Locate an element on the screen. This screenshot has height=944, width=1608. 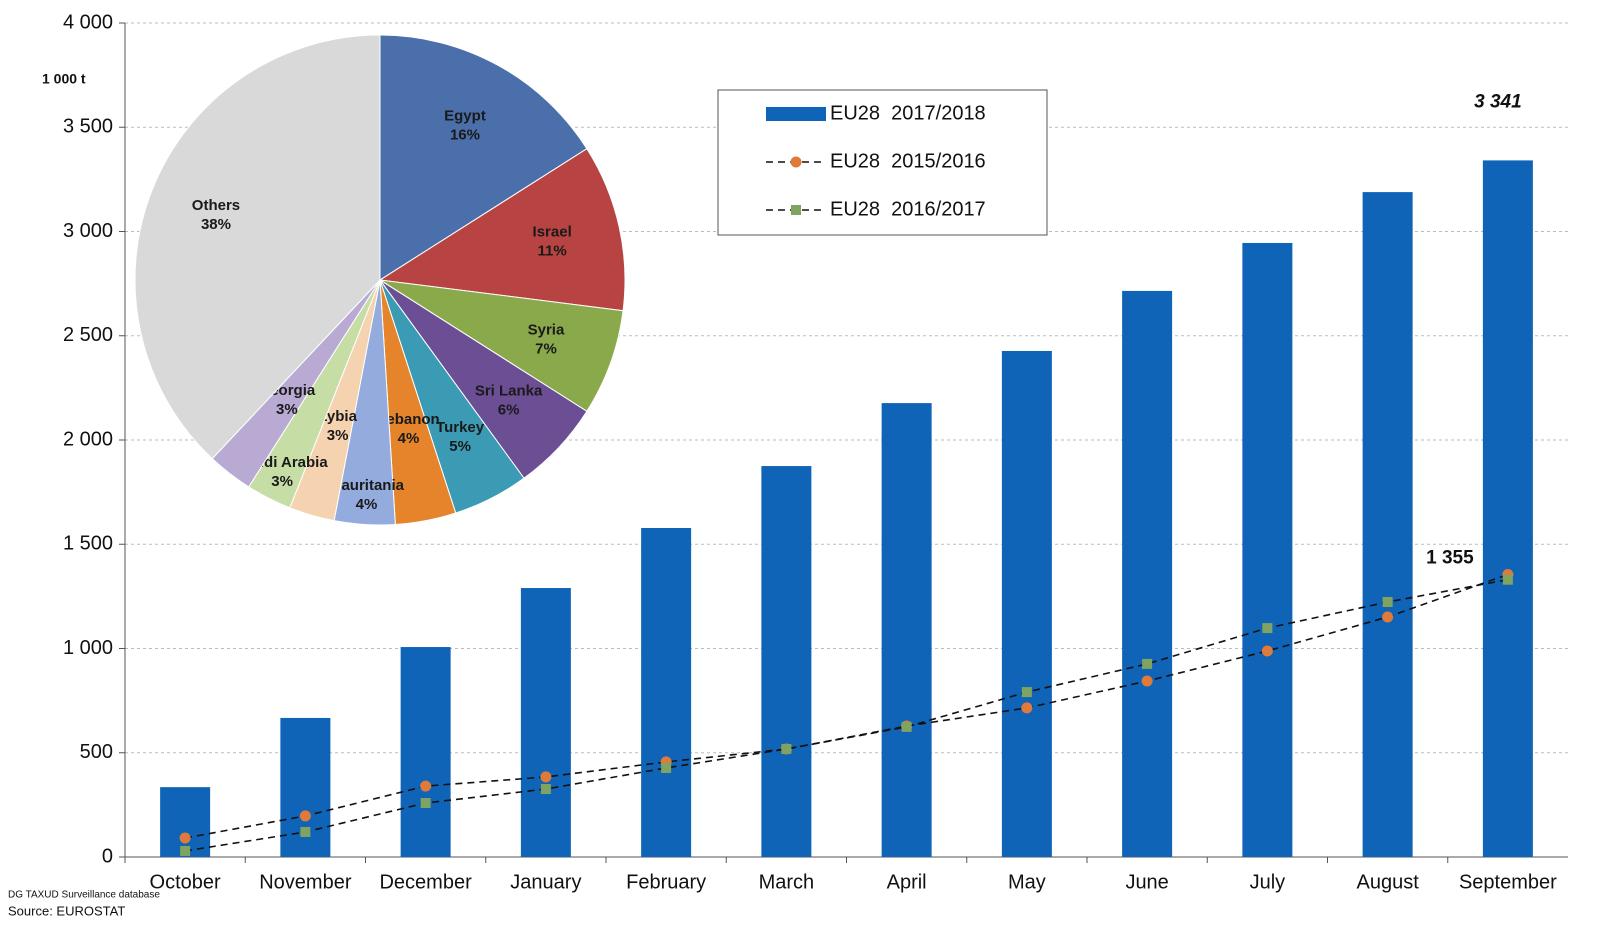
y-tick-label: 3 000 is located at coordinates (88, 231).